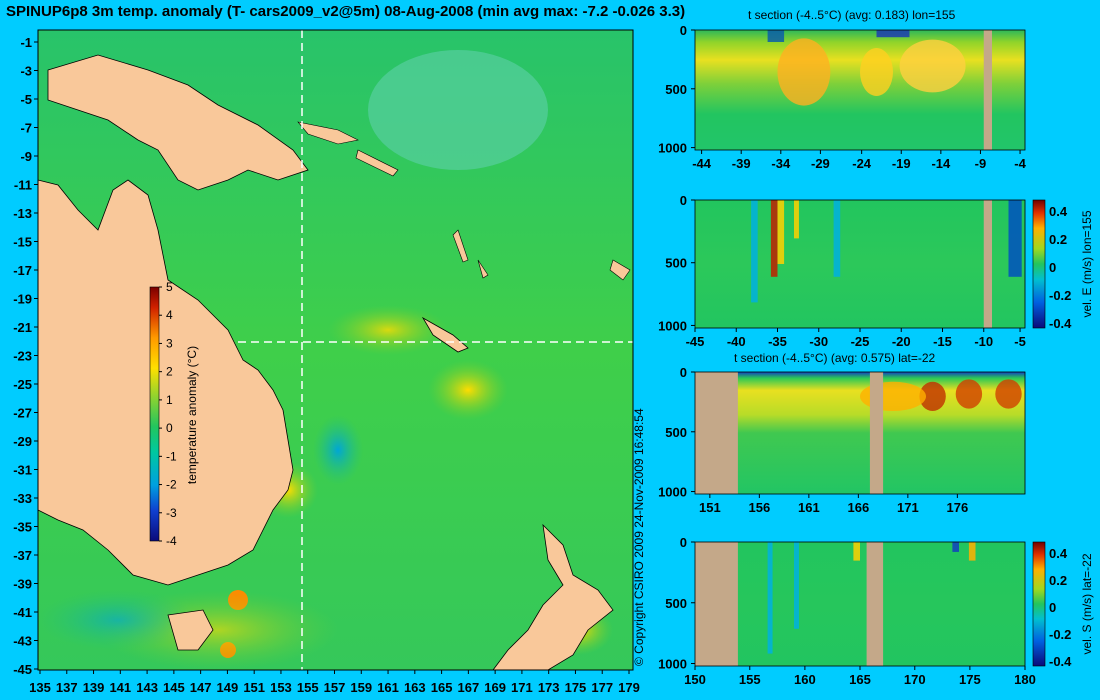 The height and width of the screenshot is (700, 1100). I want to click on sec1-y-tick-label: 0, so click(683, 30).